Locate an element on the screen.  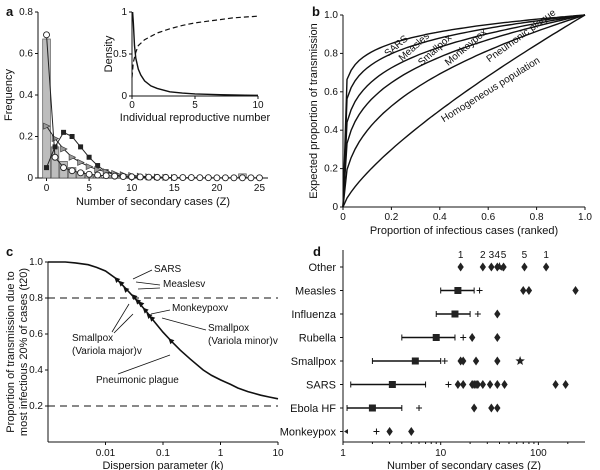
panel-c-x-tick-label: 0.1 is located at coordinates (163, 453).